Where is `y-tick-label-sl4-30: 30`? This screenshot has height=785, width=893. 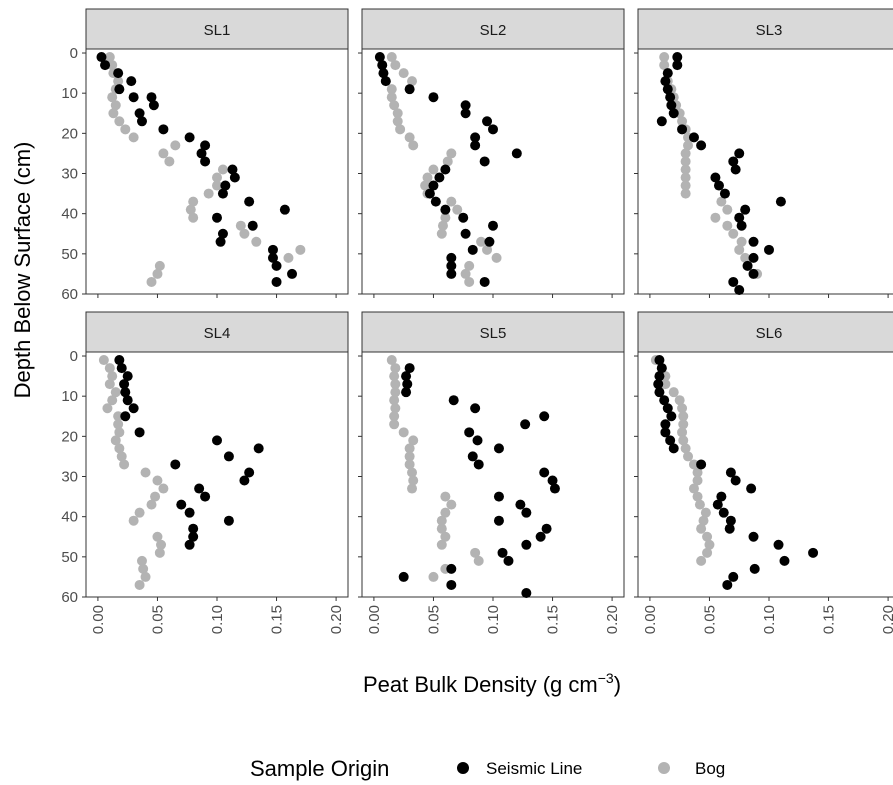 y-tick-label-sl4-30: 30 is located at coordinates (69, 477).